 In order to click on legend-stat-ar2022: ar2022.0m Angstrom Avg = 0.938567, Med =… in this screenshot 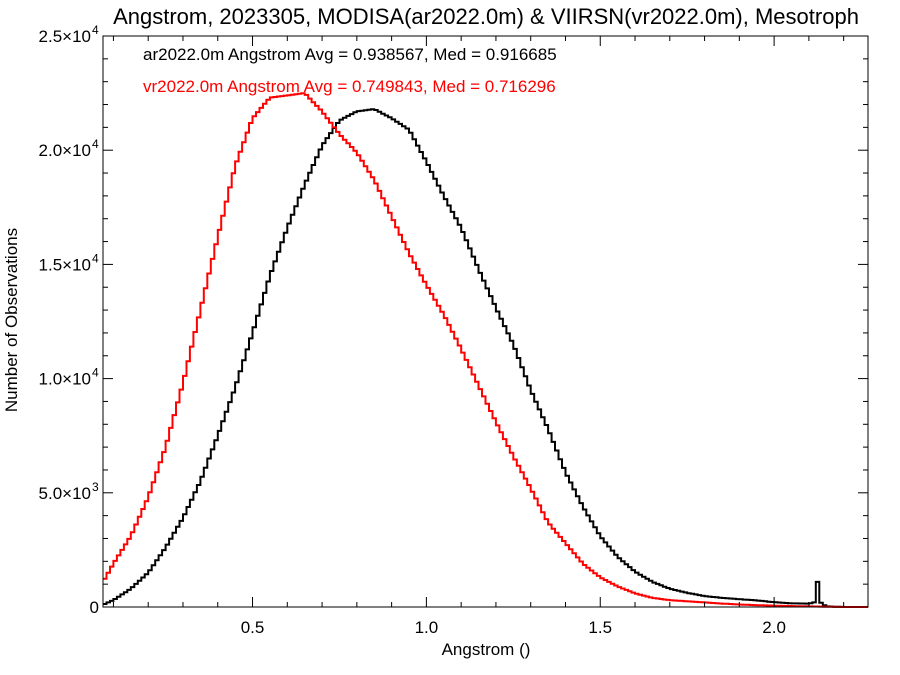, I will do `click(350, 54)`.